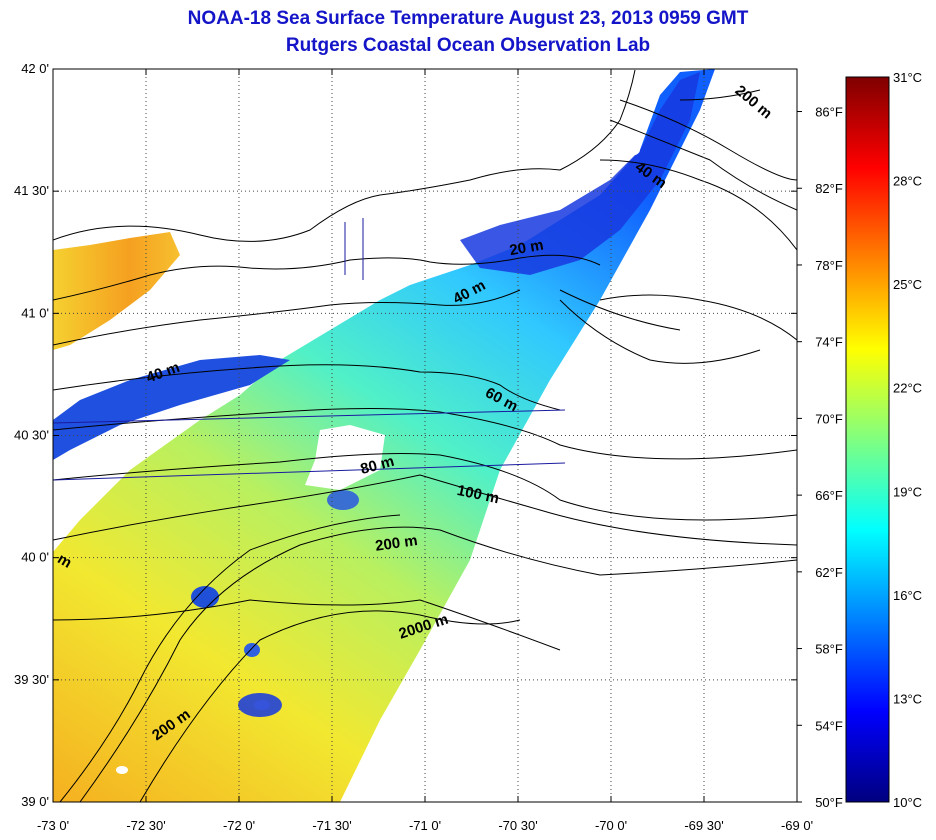 The width and height of the screenshot is (936, 840). I want to click on lat-tick-label: 42 0', so click(35, 68).